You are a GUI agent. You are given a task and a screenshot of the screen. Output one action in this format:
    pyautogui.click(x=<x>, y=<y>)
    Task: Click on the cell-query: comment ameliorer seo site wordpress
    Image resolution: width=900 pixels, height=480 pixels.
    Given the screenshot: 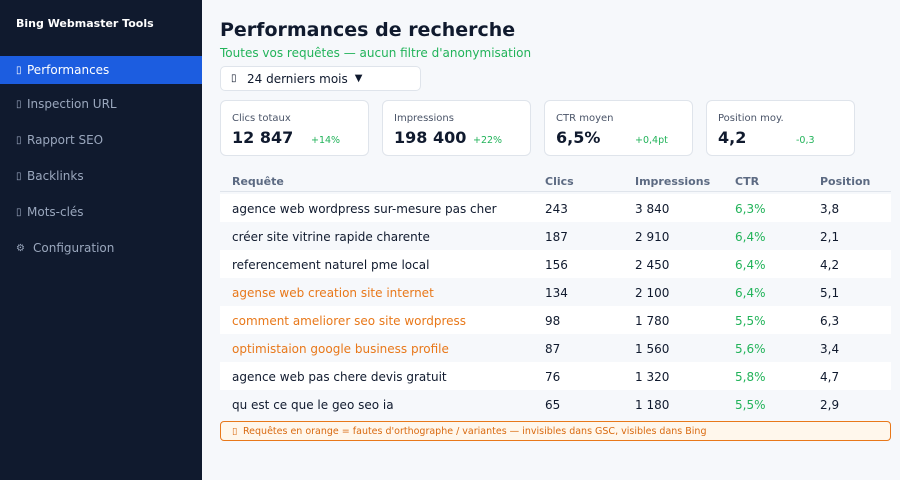 What is the action you would take?
    pyautogui.click(x=349, y=321)
    